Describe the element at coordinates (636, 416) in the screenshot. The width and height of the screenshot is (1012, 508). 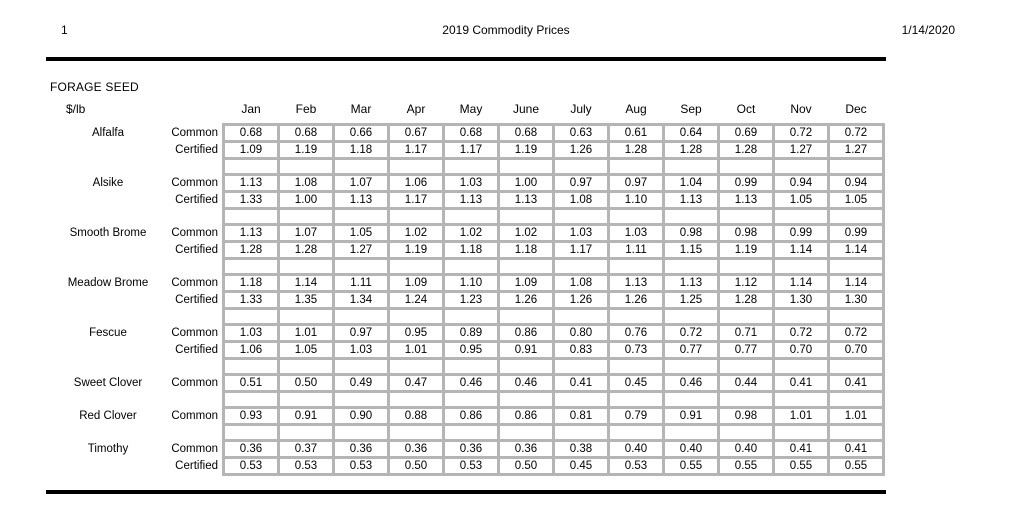
I see `price-cell: 0.79` at that location.